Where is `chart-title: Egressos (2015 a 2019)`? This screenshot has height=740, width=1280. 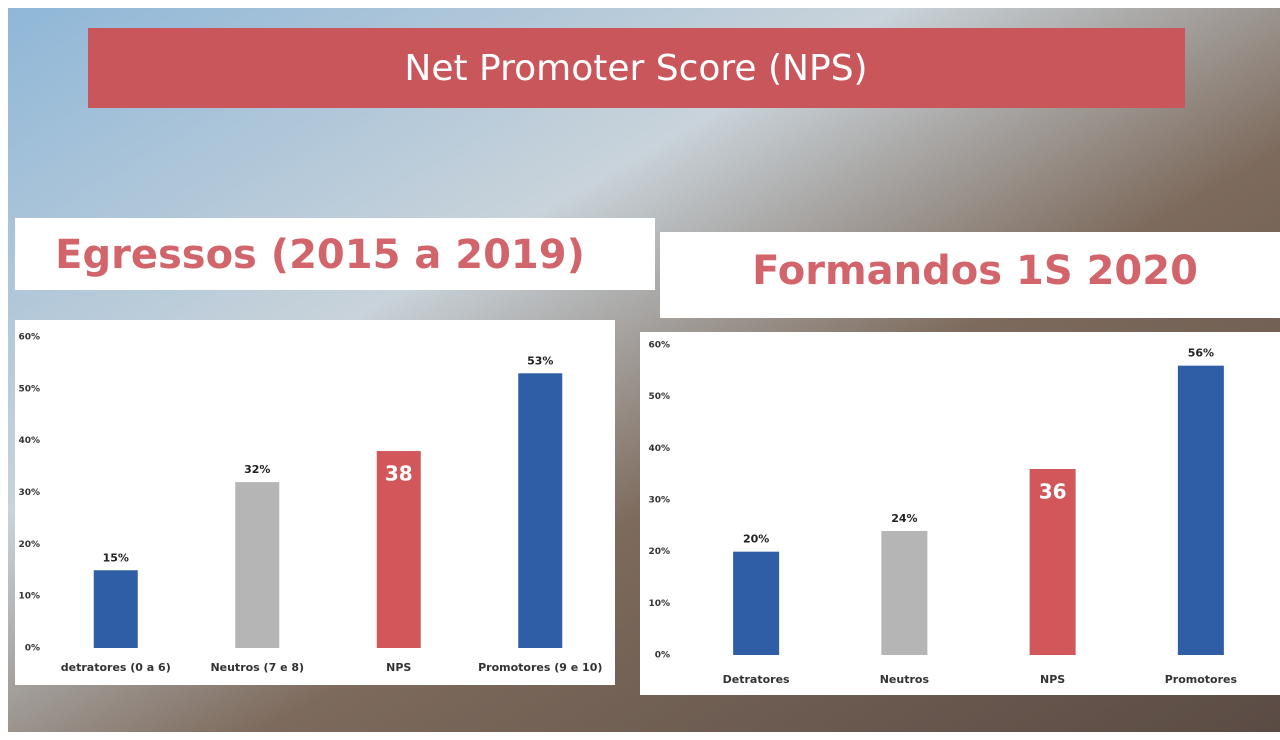
chart-title: Egressos (2015 a 2019) is located at coordinates (320, 255).